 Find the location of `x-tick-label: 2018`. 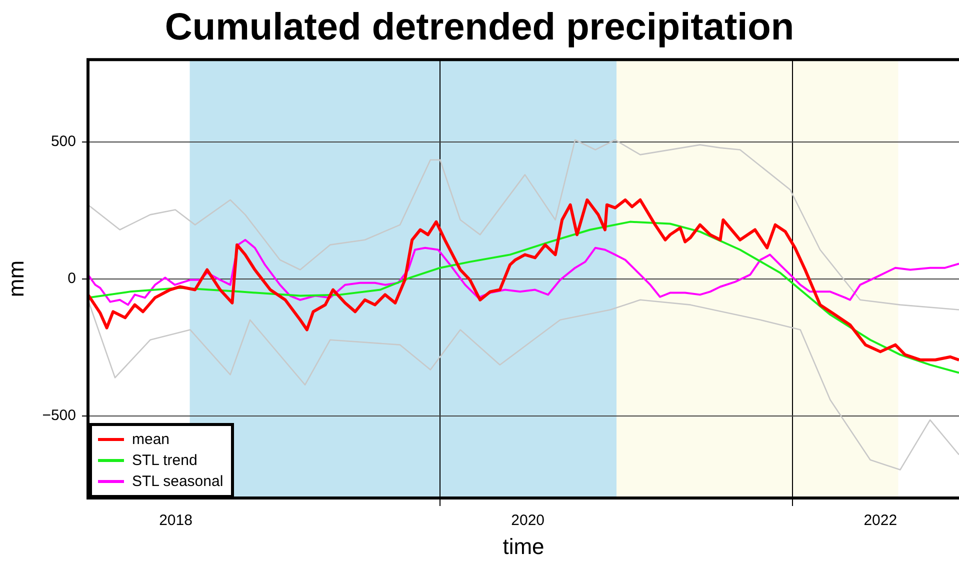

x-tick-label: 2018 is located at coordinates (175, 521).